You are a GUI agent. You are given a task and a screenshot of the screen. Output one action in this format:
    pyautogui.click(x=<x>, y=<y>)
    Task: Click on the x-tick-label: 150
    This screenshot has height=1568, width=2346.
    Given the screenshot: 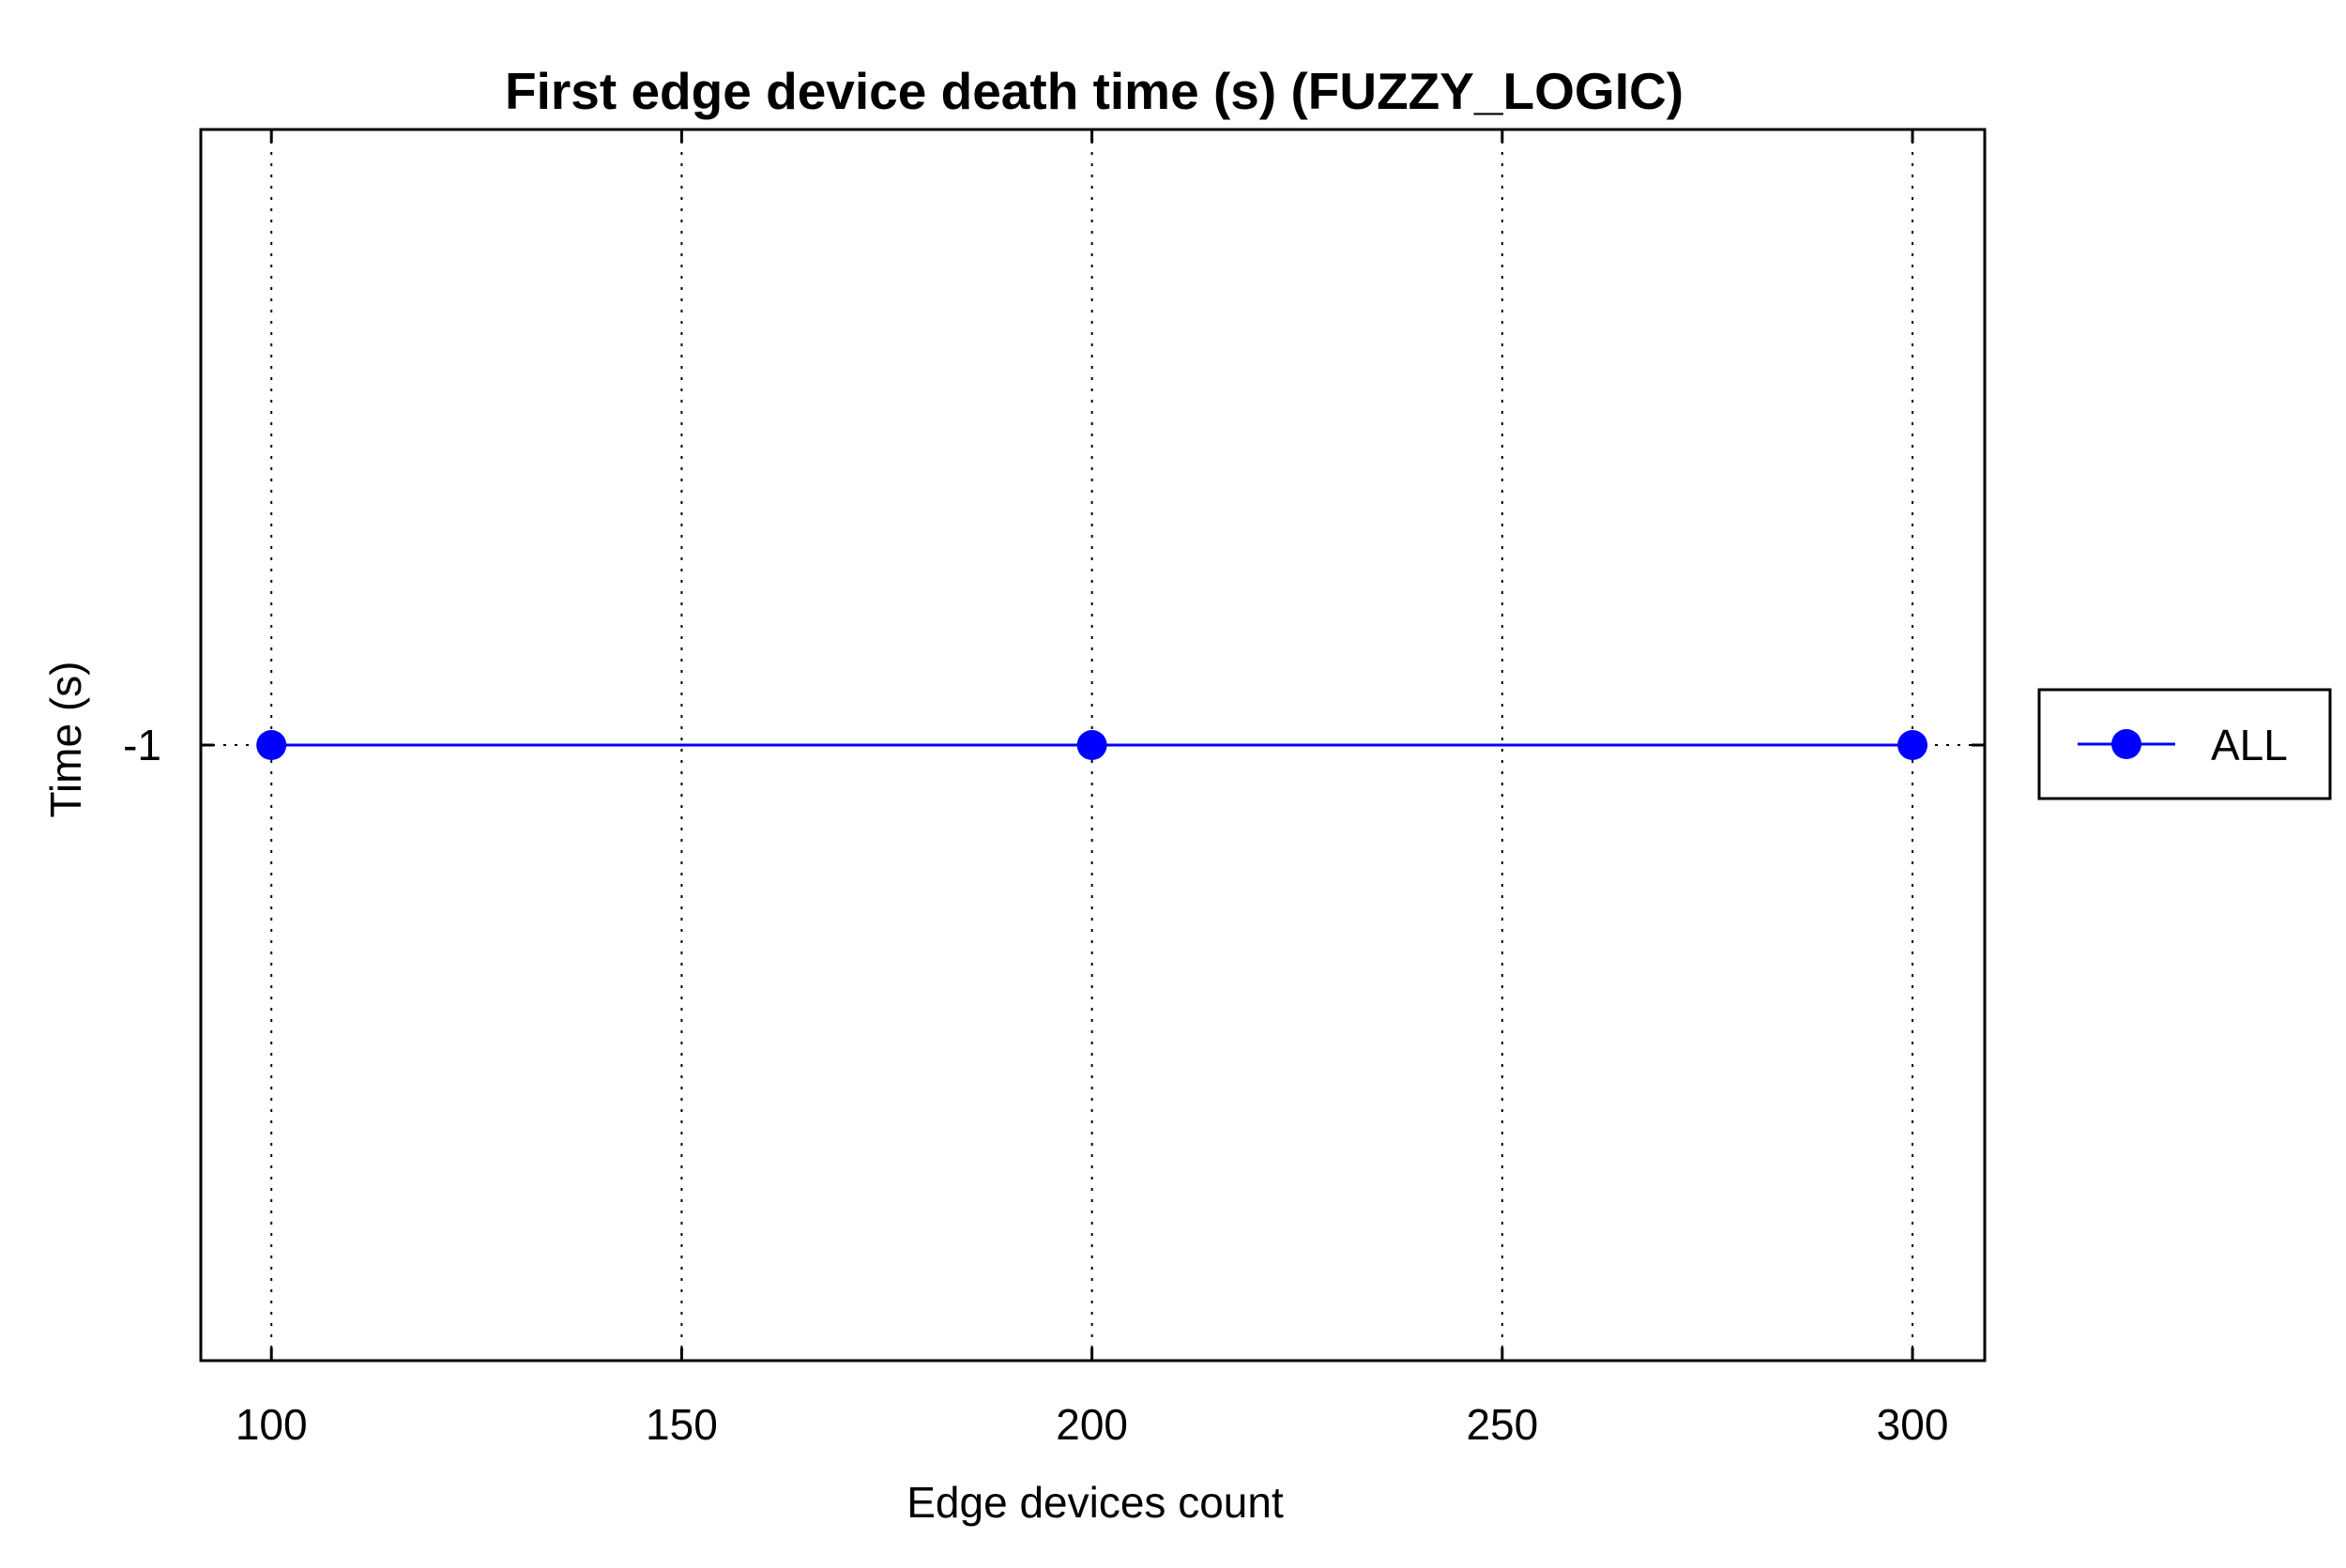 What is the action you would take?
    pyautogui.click(x=682, y=1424)
    